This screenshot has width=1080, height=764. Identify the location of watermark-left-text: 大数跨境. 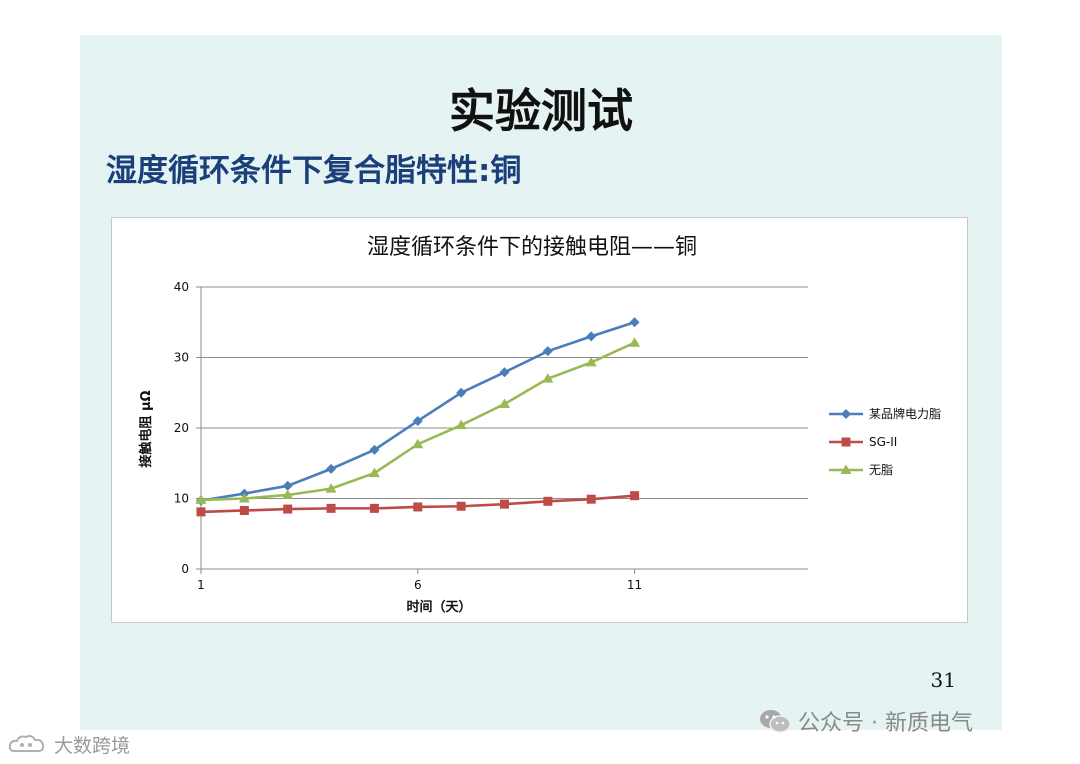
(92, 745).